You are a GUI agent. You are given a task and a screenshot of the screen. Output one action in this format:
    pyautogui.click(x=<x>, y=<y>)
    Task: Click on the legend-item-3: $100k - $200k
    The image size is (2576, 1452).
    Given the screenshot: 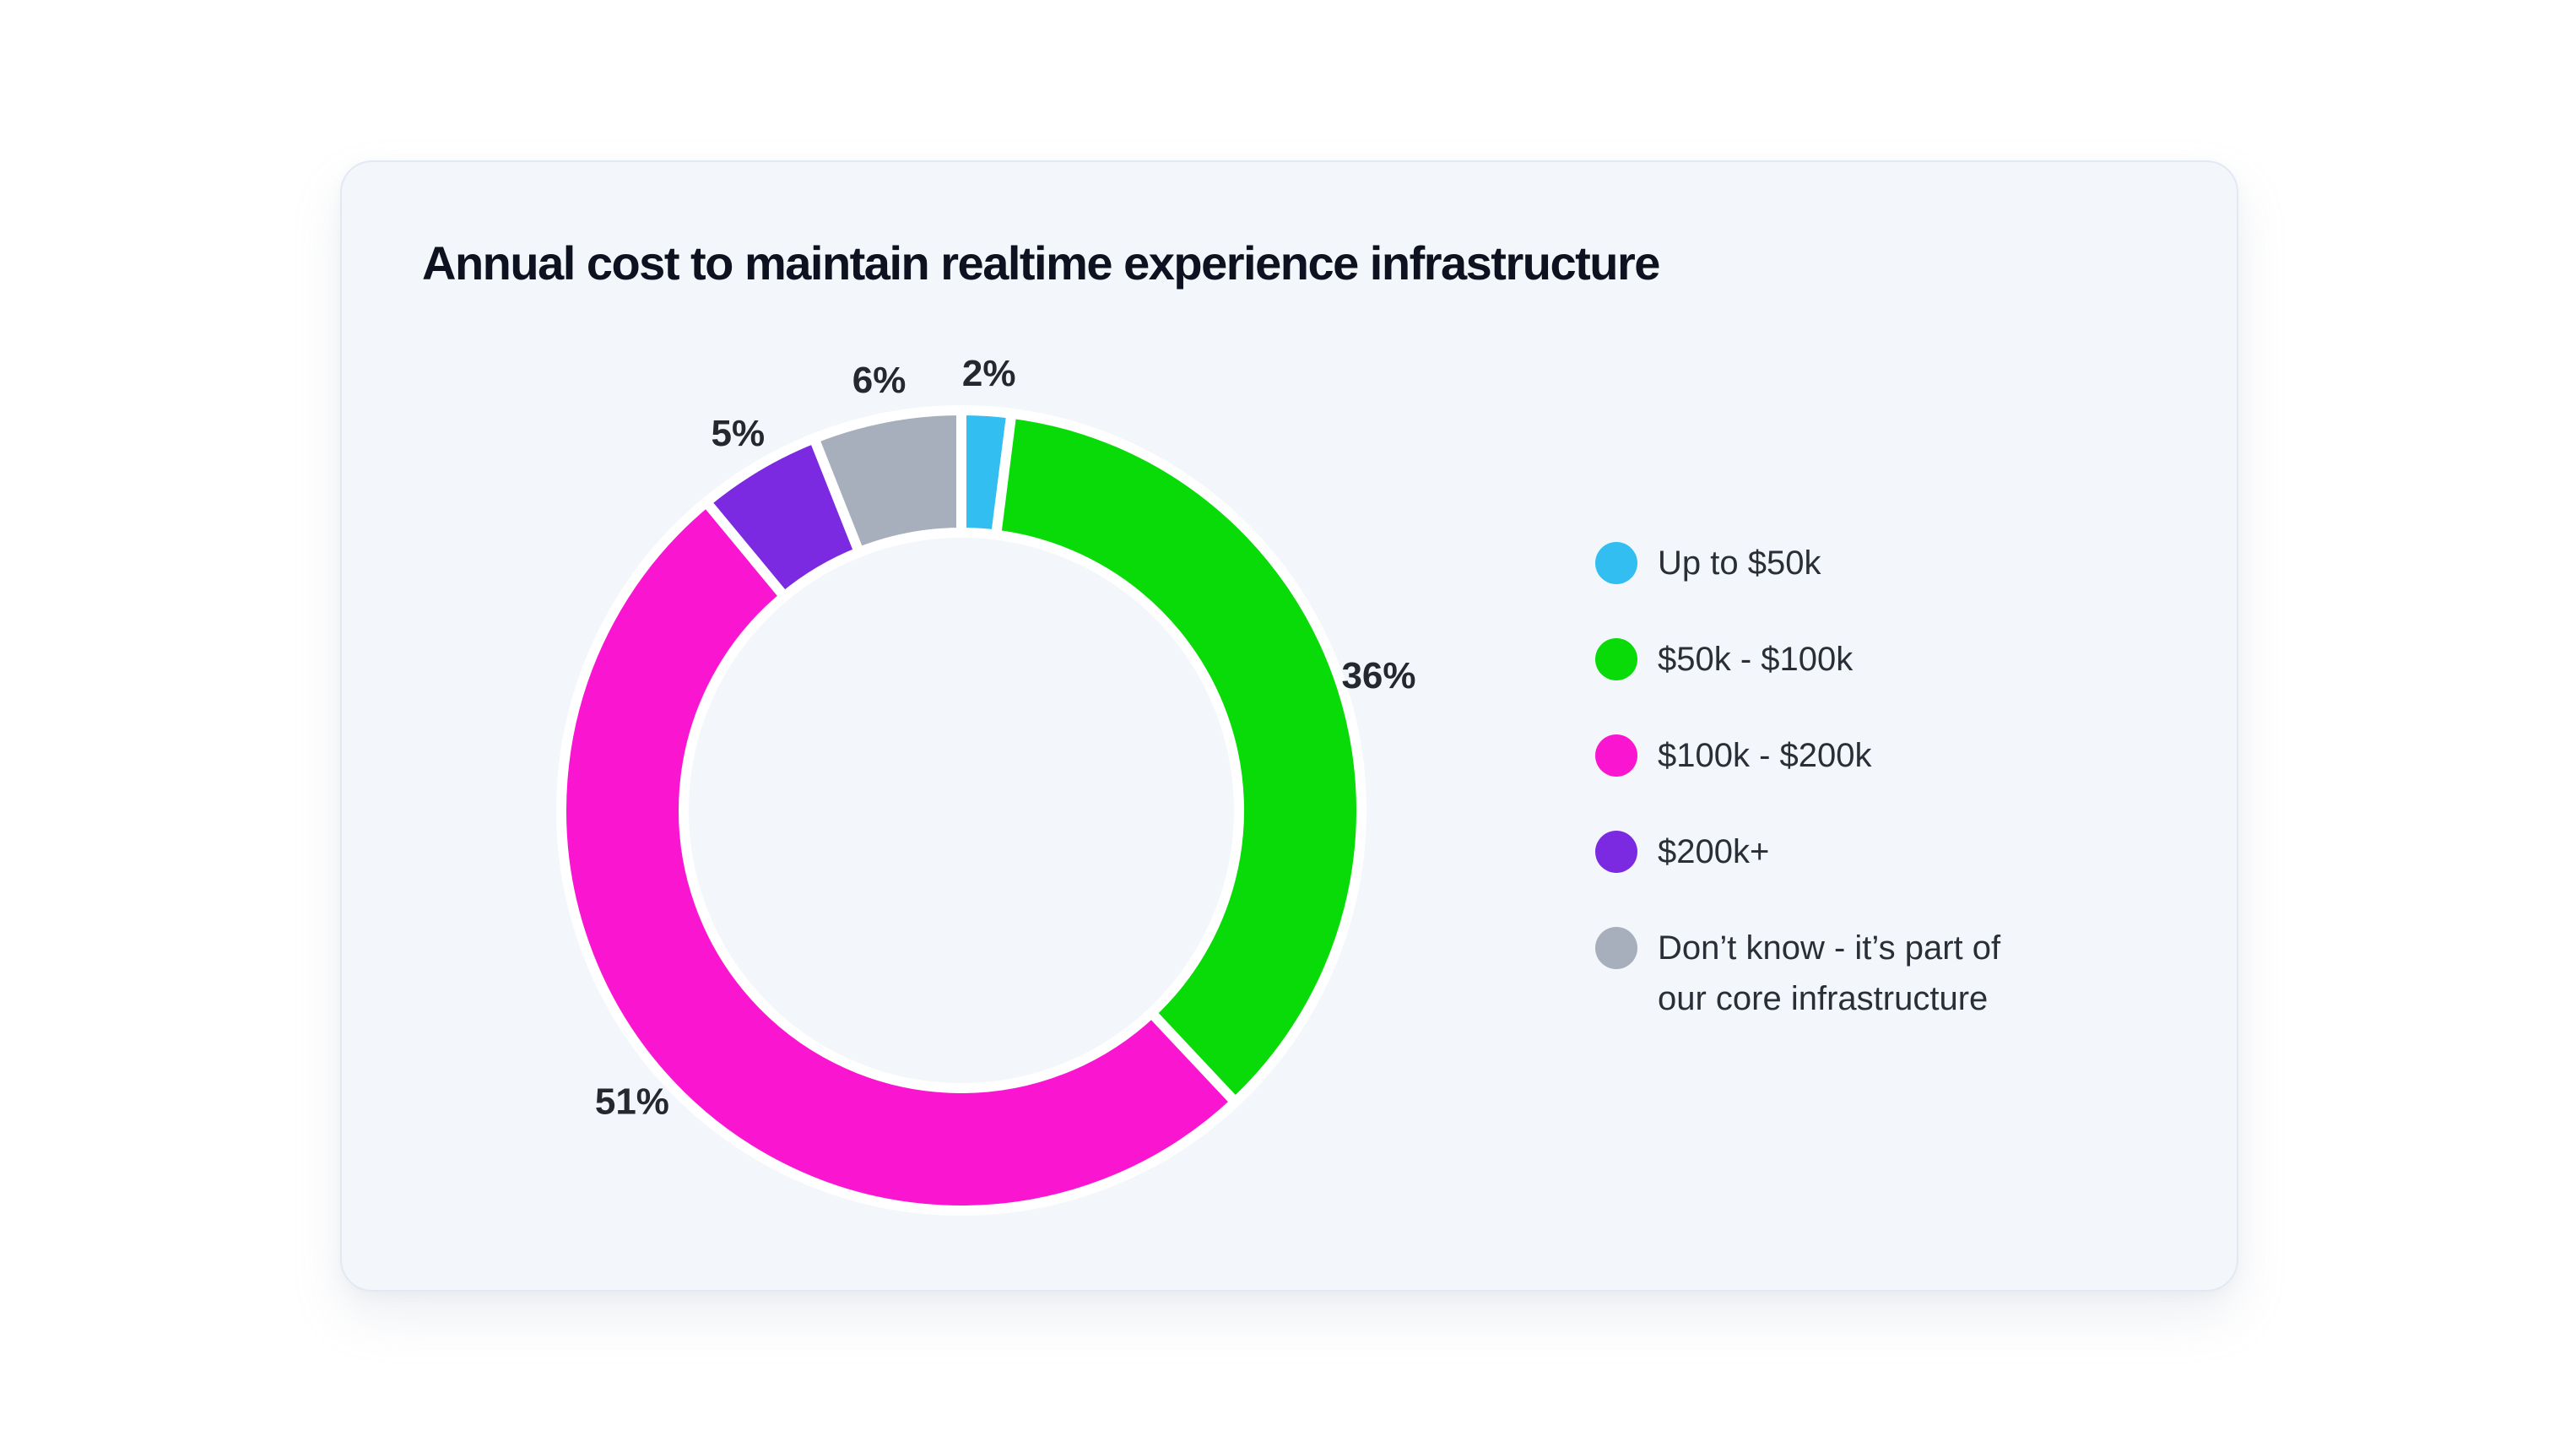 What is the action you would take?
    pyautogui.click(x=1797, y=755)
    